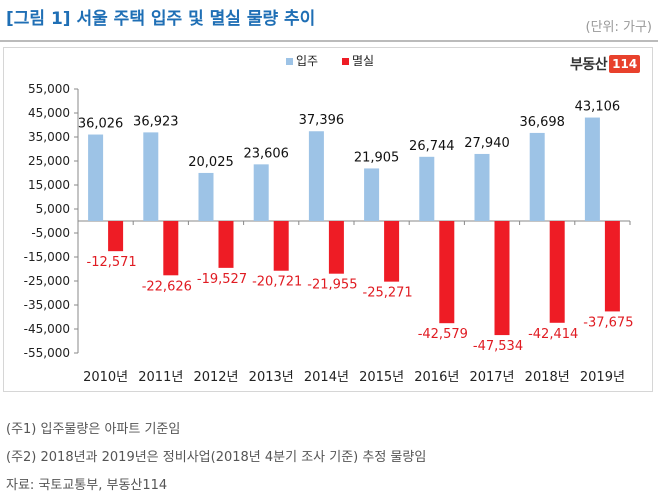 The width and height of the screenshot is (658, 500). Describe the element at coordinates (487, 143) in the screenshot. I see `data-label-move-in: 27,940` at that location.